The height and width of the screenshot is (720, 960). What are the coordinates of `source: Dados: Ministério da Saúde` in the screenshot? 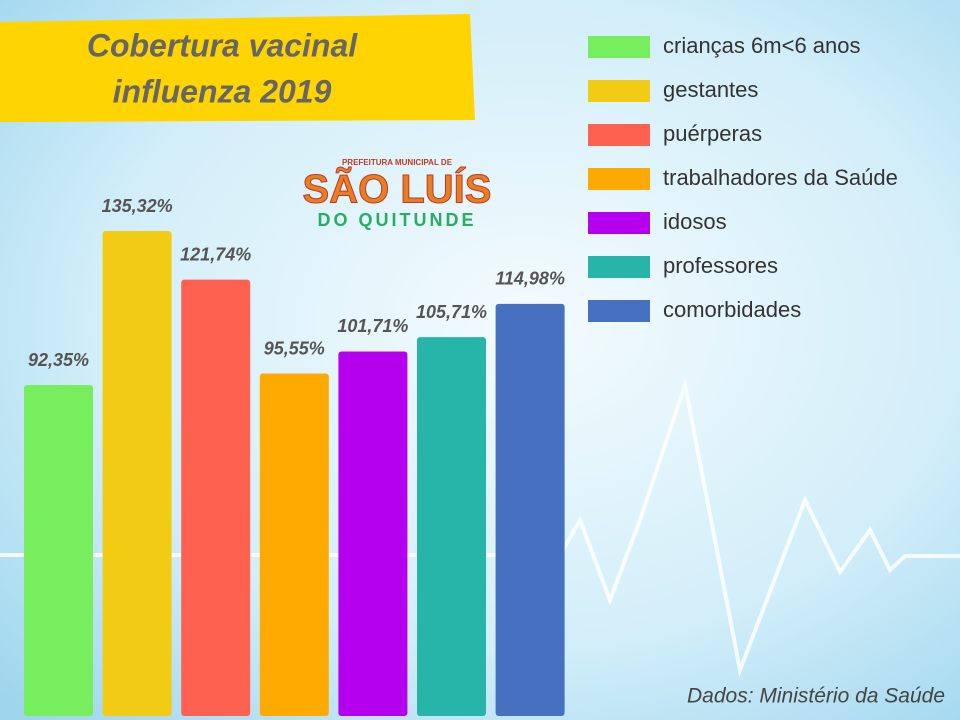 It's located at (816, 696).